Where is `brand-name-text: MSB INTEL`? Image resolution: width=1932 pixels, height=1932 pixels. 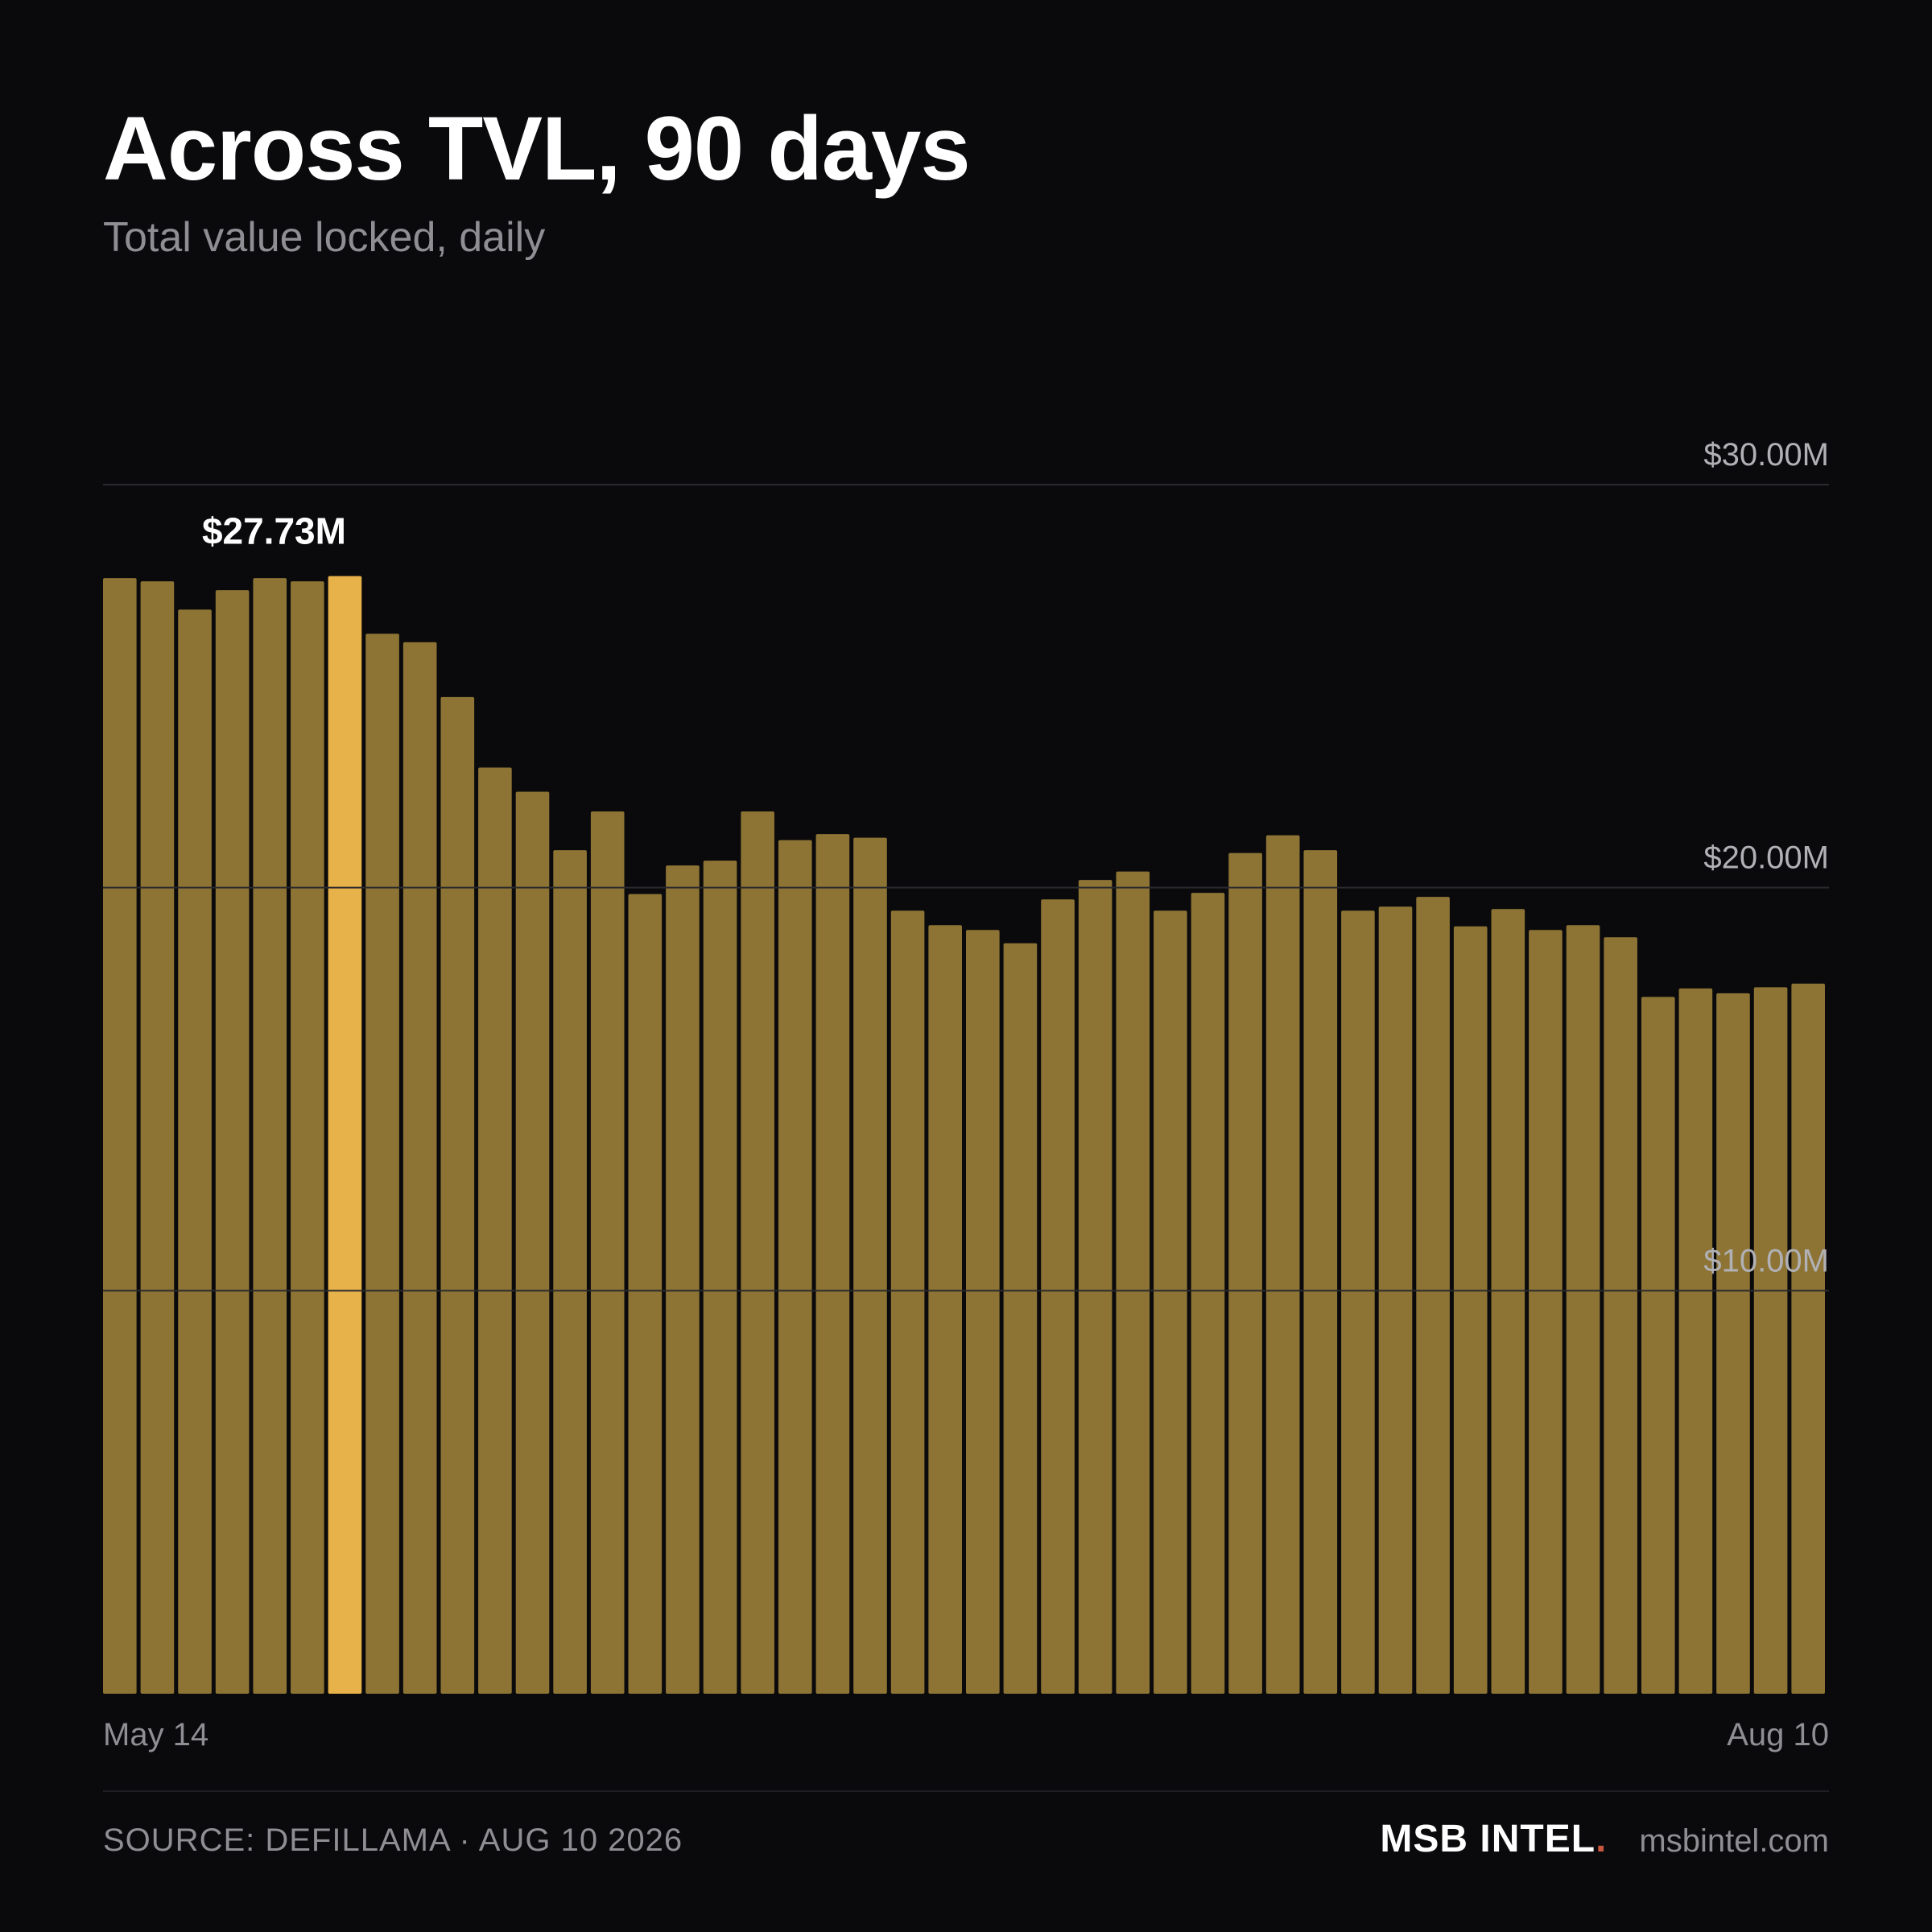 brand-name-text: MSB INTEL is located at coordinates (1488, 1839).